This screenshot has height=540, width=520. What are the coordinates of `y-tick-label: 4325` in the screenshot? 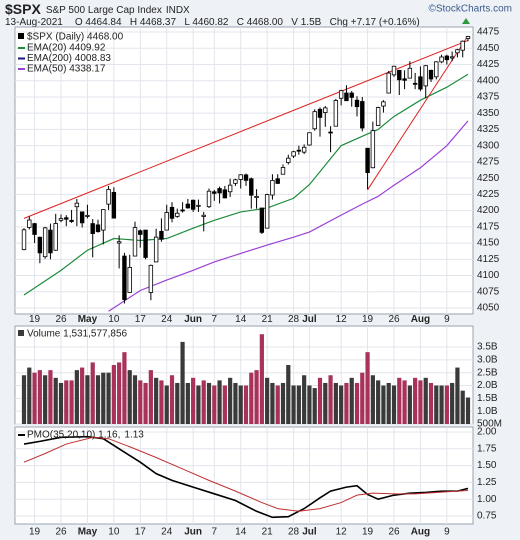 It's located at (488, 129).